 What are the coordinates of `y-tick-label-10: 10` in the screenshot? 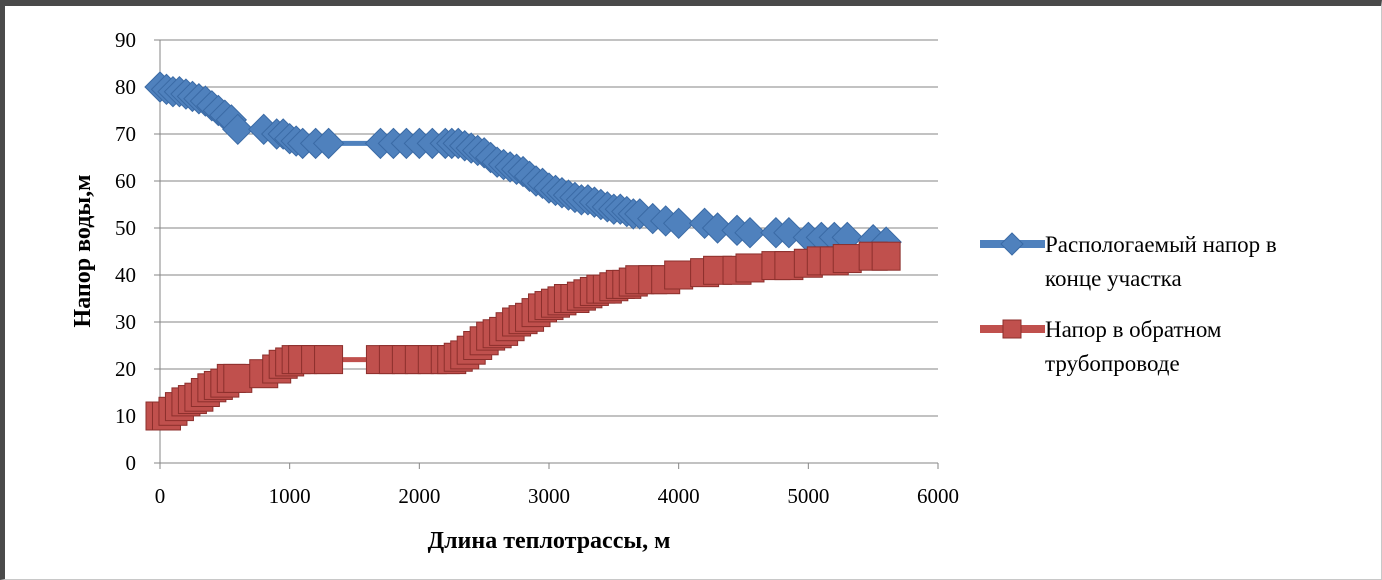 It's located at (125, 416).